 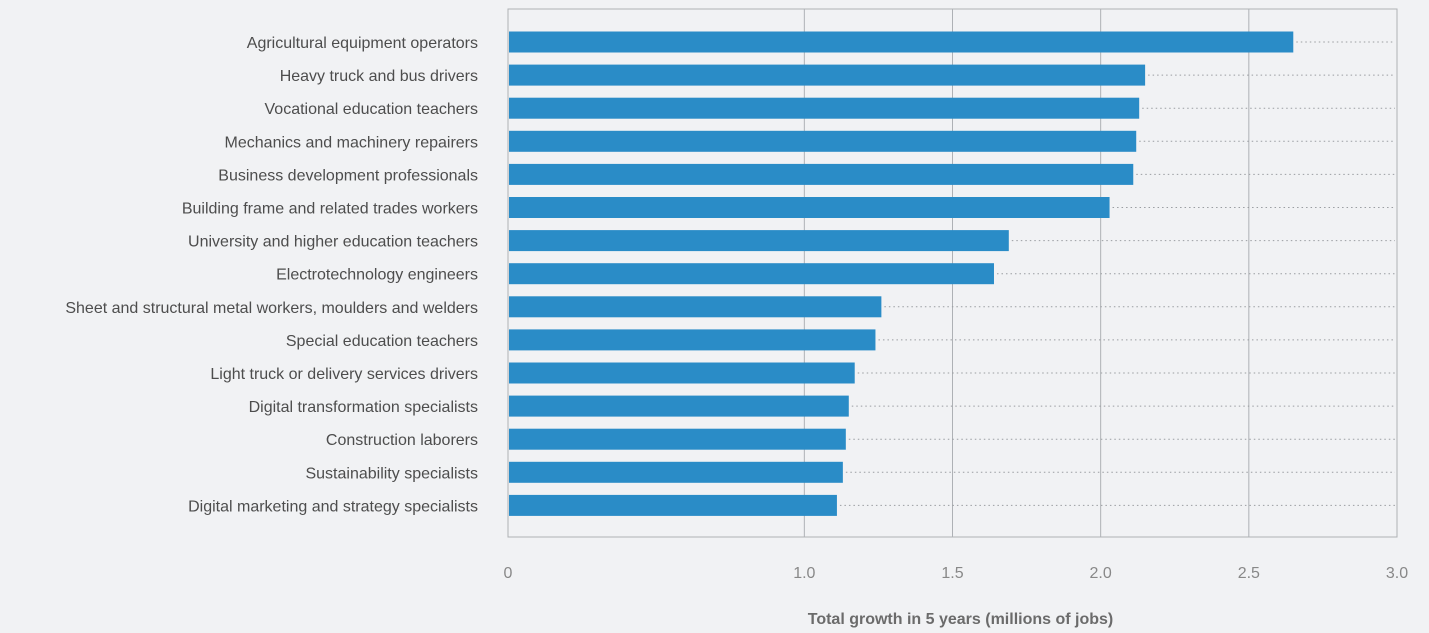 I want to click on category-label: Special education teachers, so click(x=382, y=341).